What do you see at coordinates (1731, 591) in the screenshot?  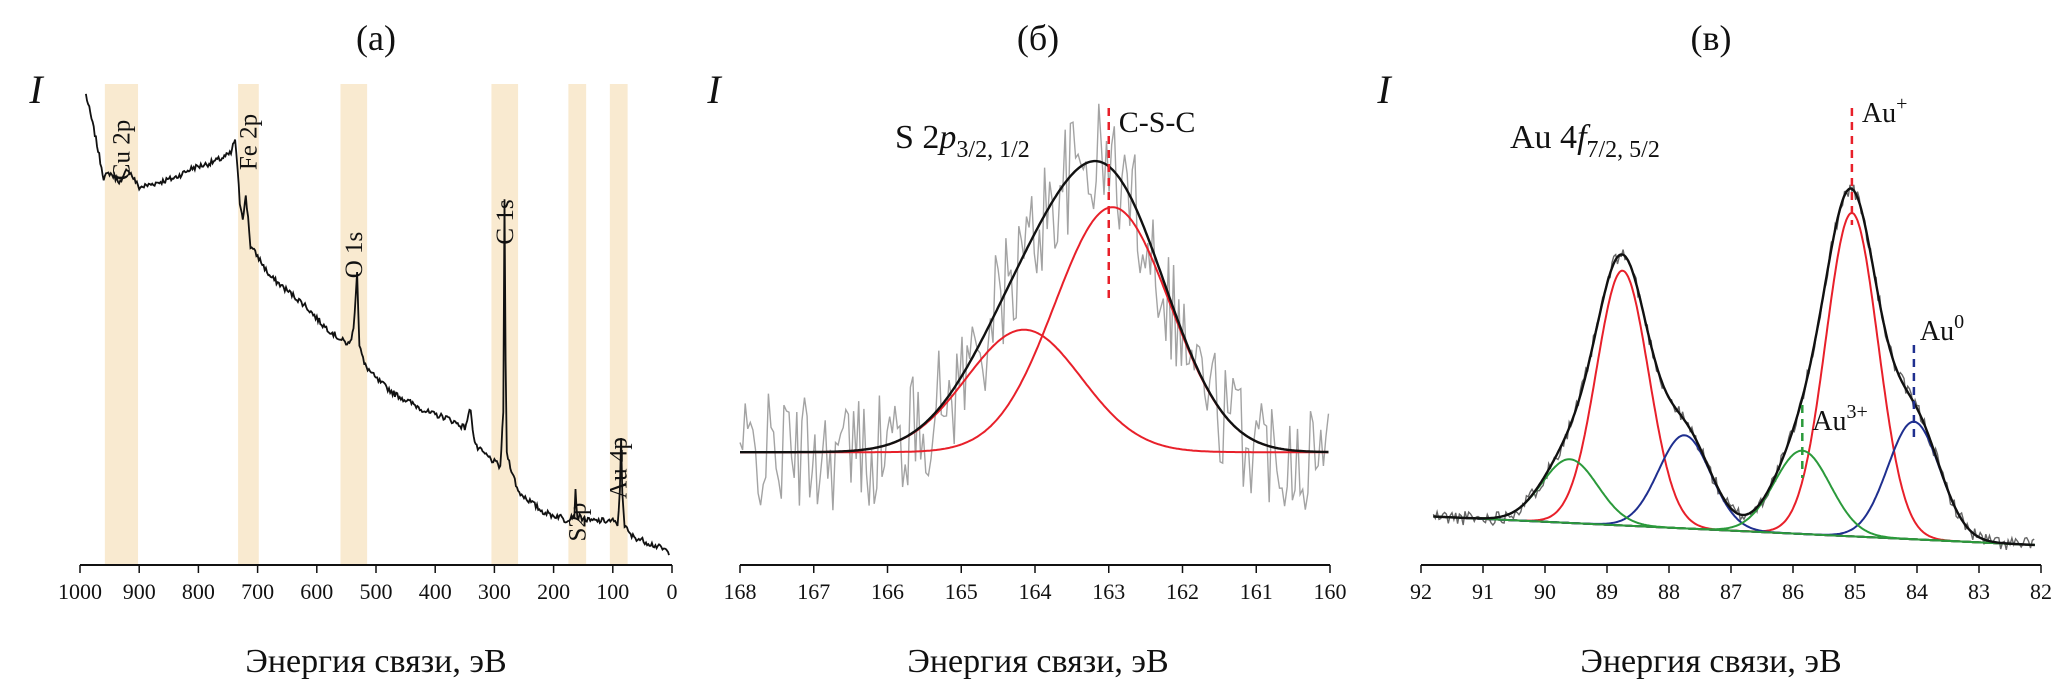 I see `x-tick-label: 87` at bounding box center [1731, 591].